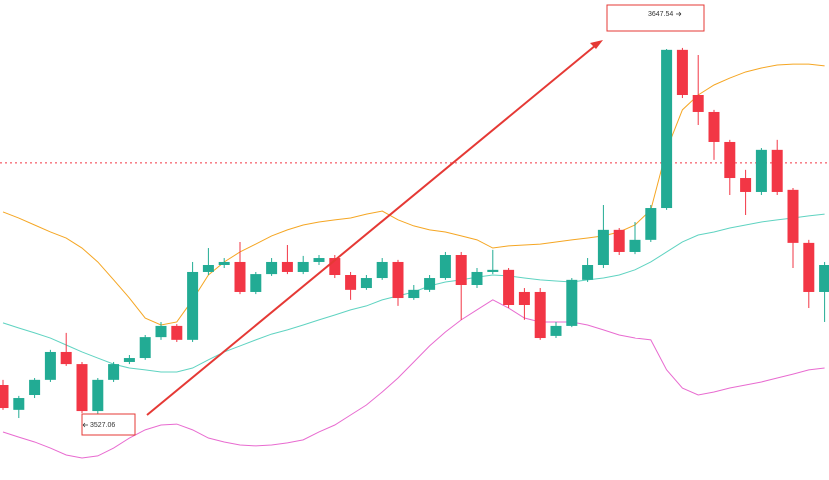  What do you see at coordinates (679, 14) in the screenshot?
I see `high-annotation-arrow` at bounding box center [679, 14].